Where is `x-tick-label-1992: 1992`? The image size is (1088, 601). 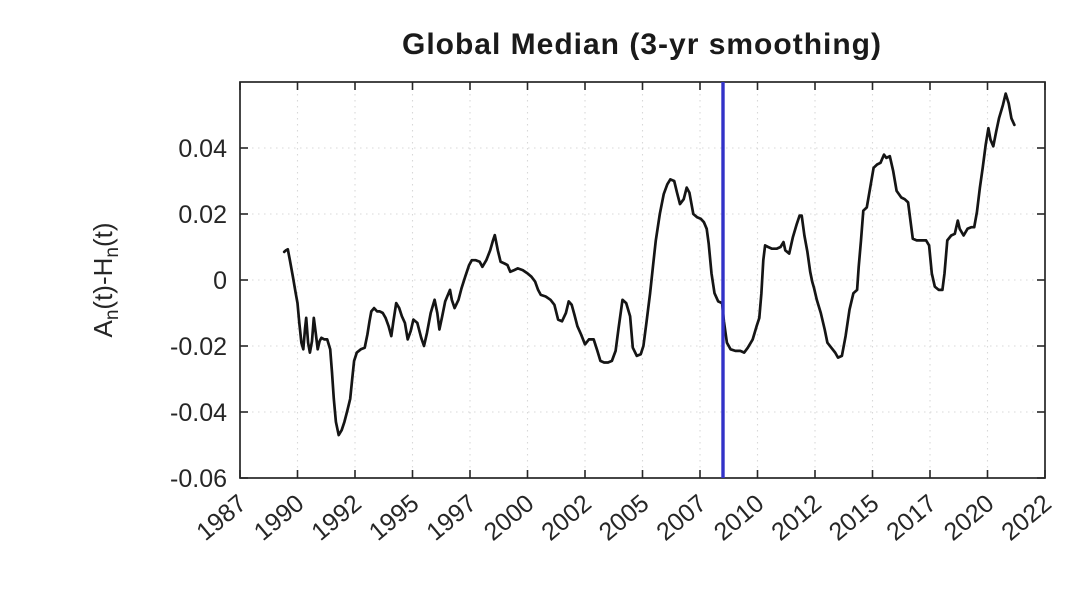
x-tick-label-1992: 1992 is located at coordinates (336, 517).